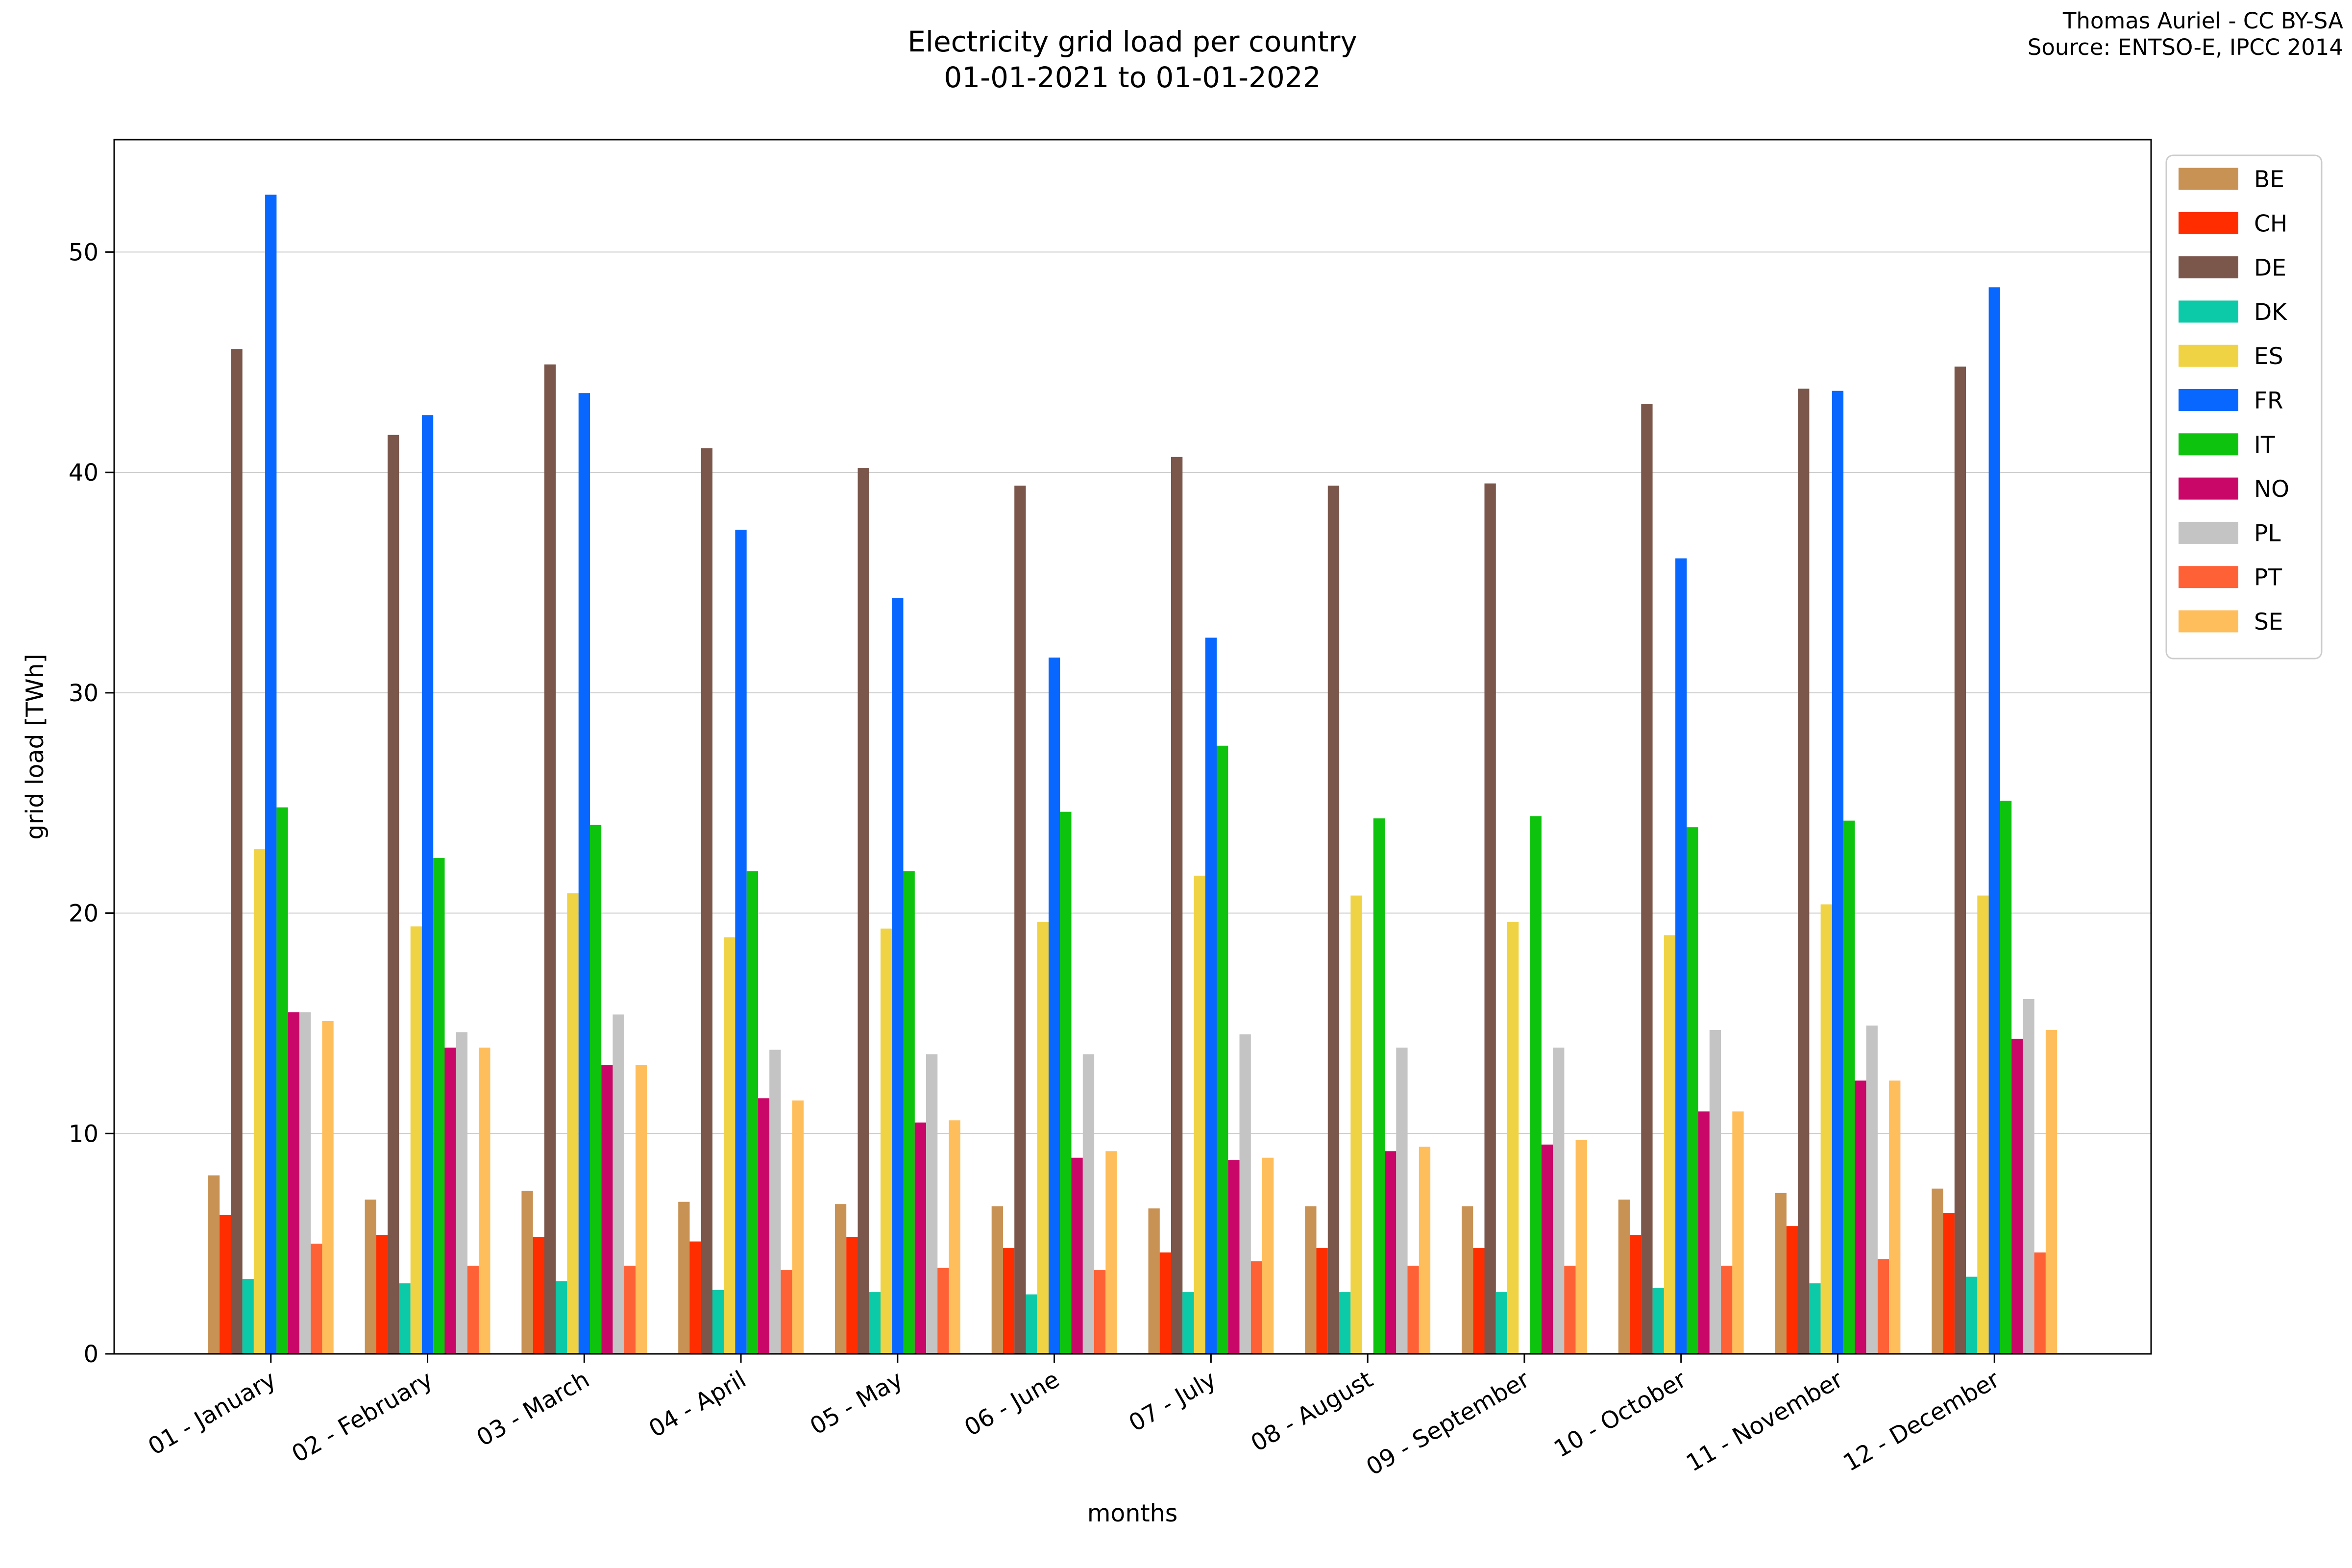 This screenshot has width=2352, height=1568. Describe the element at coordinates (2264, 445) in the screenshot. I see `legend-label-IT: IT` at that location.